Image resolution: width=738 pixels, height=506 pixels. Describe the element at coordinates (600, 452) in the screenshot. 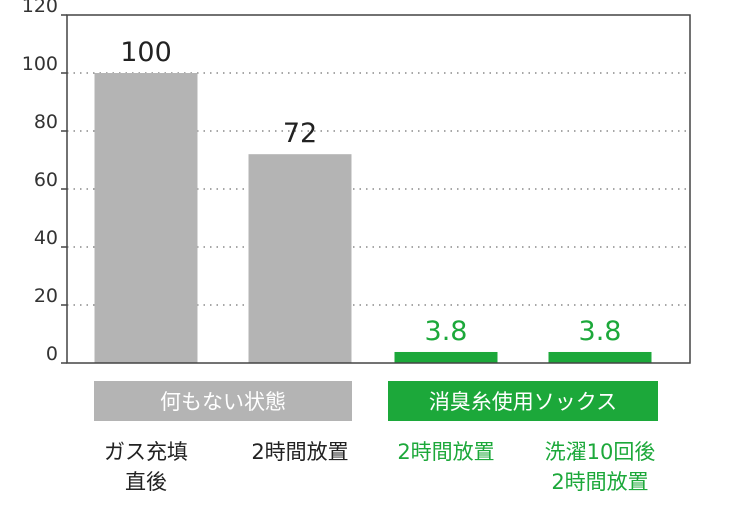

I see `x-tick-label: 洗濯10回後` at that location.